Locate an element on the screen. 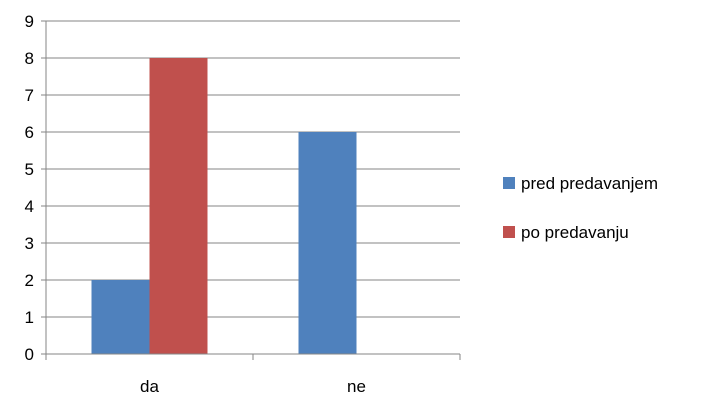  y-tick-label: 5 is located at coordinates (29, 169).